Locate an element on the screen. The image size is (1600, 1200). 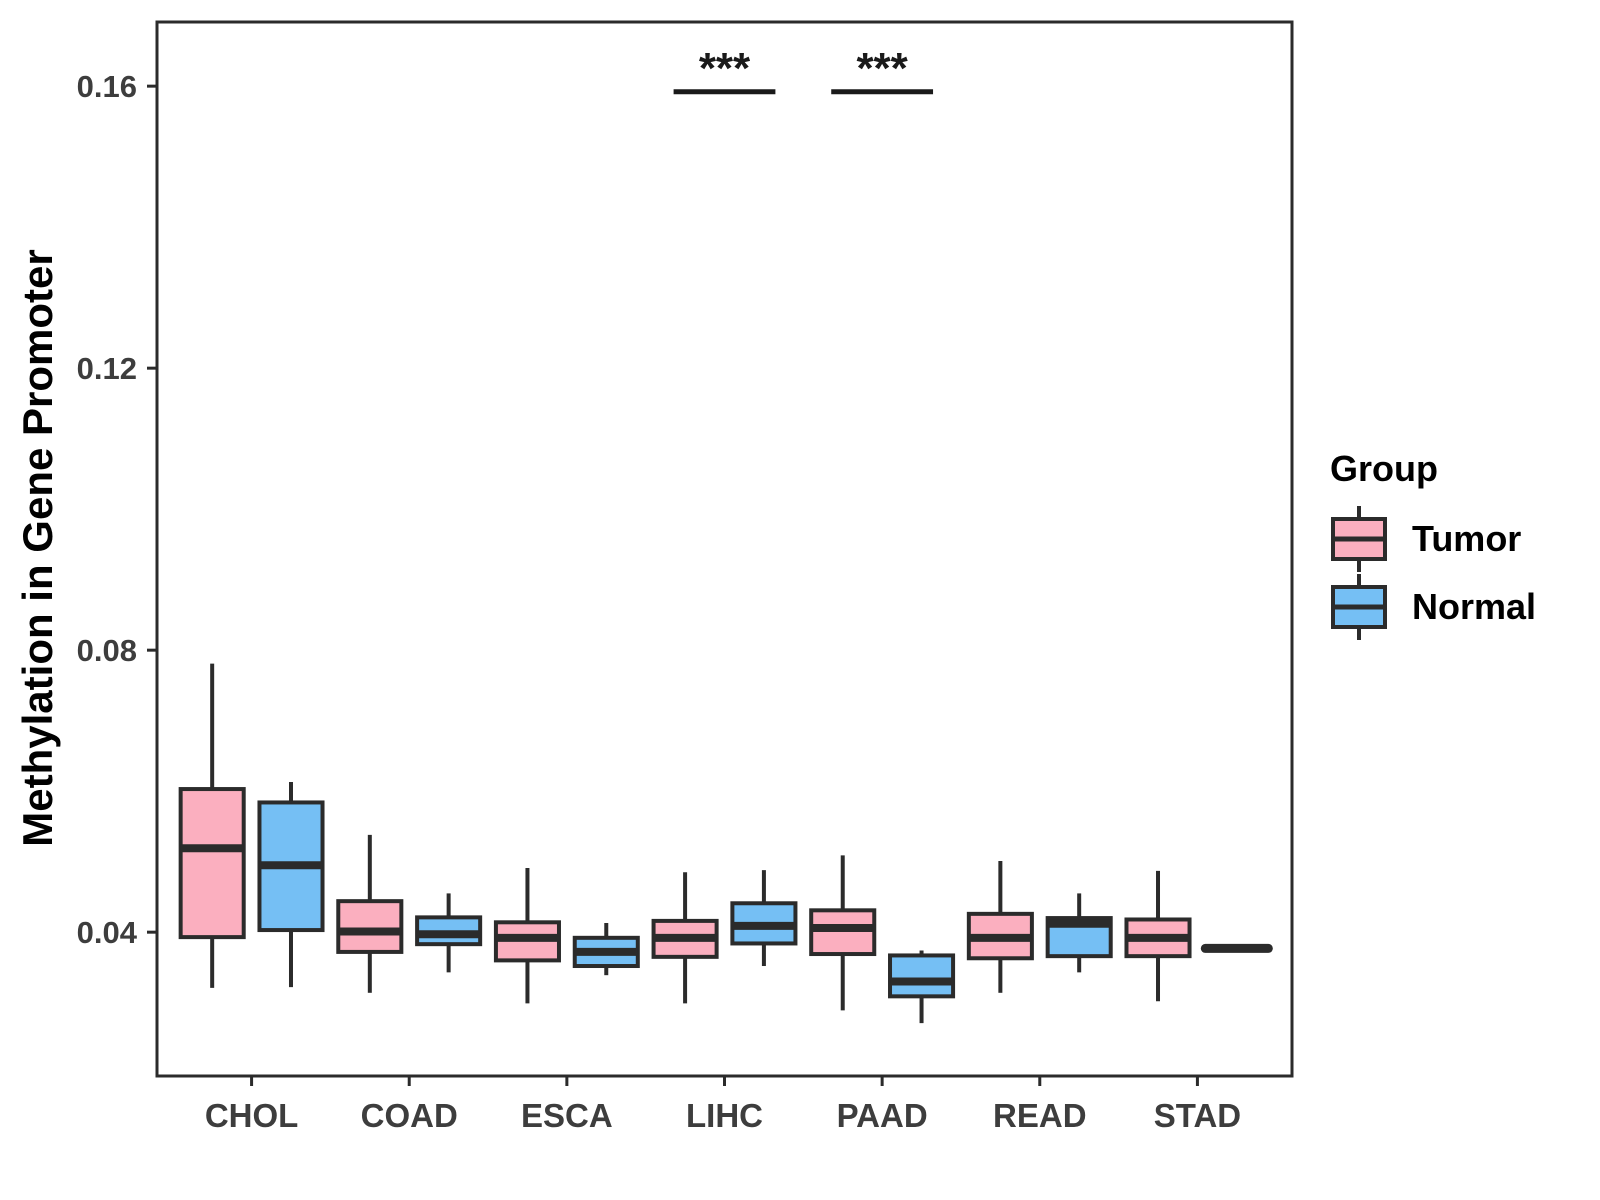
x-tick-label-stad: STAD is located at coordinates (1197, 1115).